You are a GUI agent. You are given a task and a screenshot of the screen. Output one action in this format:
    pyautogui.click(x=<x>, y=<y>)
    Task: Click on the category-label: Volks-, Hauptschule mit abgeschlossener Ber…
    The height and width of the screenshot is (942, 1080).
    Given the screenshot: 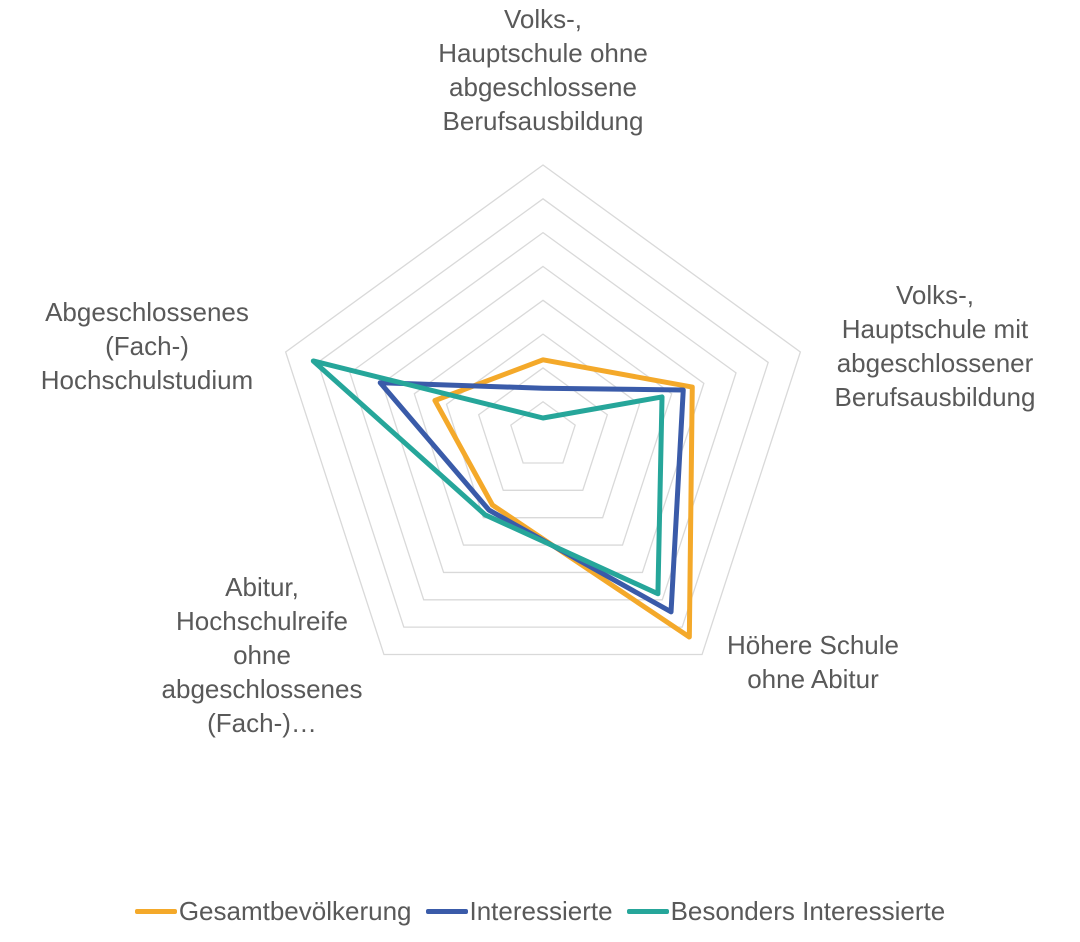 What is the action you would take?
    pyautogui.click(x=935, y=346)
    